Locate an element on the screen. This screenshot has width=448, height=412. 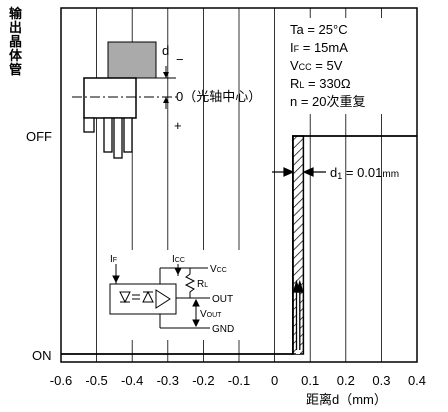
x-tick-labels: -0.6 -0.5 -0.4 -0.3 -0.2 -0.1 0 0.1 0.2 0.3 0.4 is located at coordinates (238, 380).